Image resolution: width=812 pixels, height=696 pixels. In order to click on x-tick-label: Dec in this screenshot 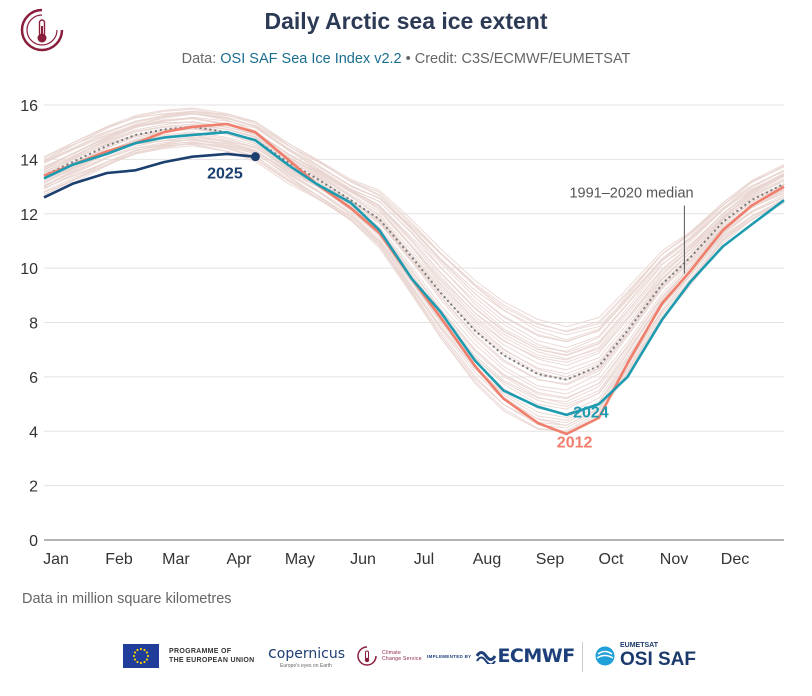, I will do `click(735, 559)`.